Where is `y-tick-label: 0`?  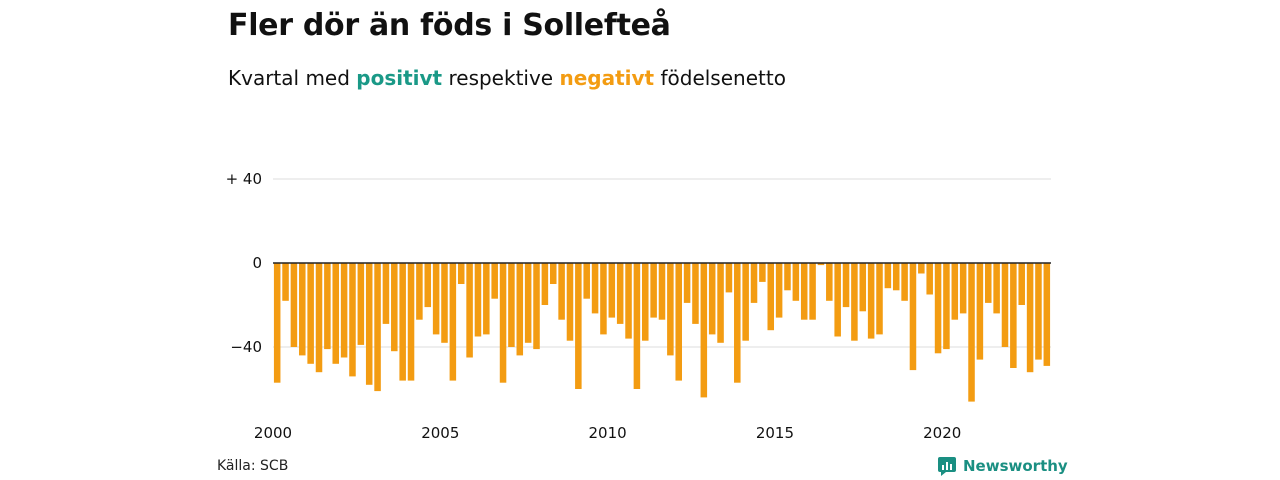 y-tick-label: 0 is located at coordinates (257, 263).